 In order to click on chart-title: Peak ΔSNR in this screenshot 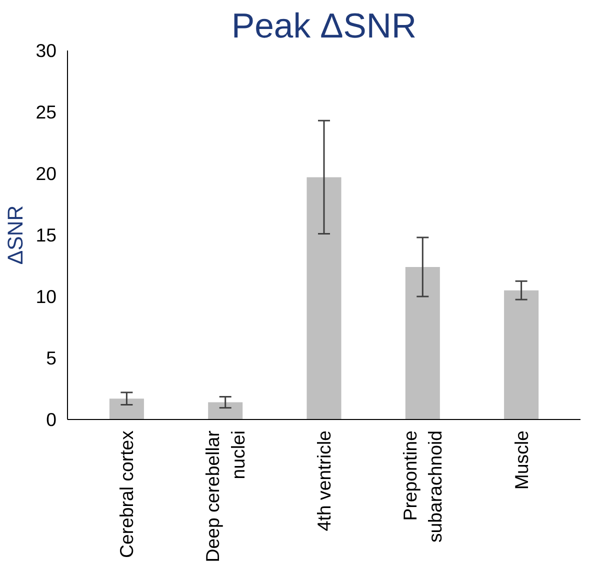, I will do `click(324, 27)`.